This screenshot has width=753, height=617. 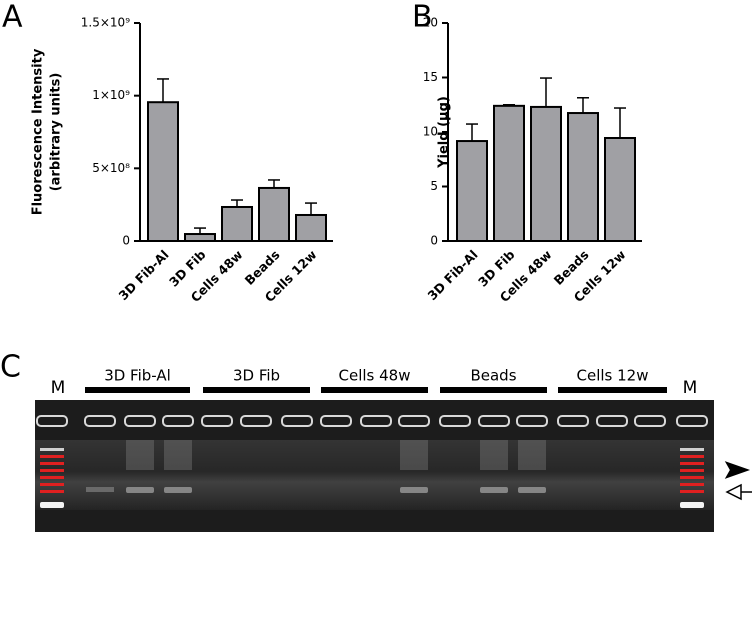 I want to click on y-tick-label: 5, so click(x=434, y=186).